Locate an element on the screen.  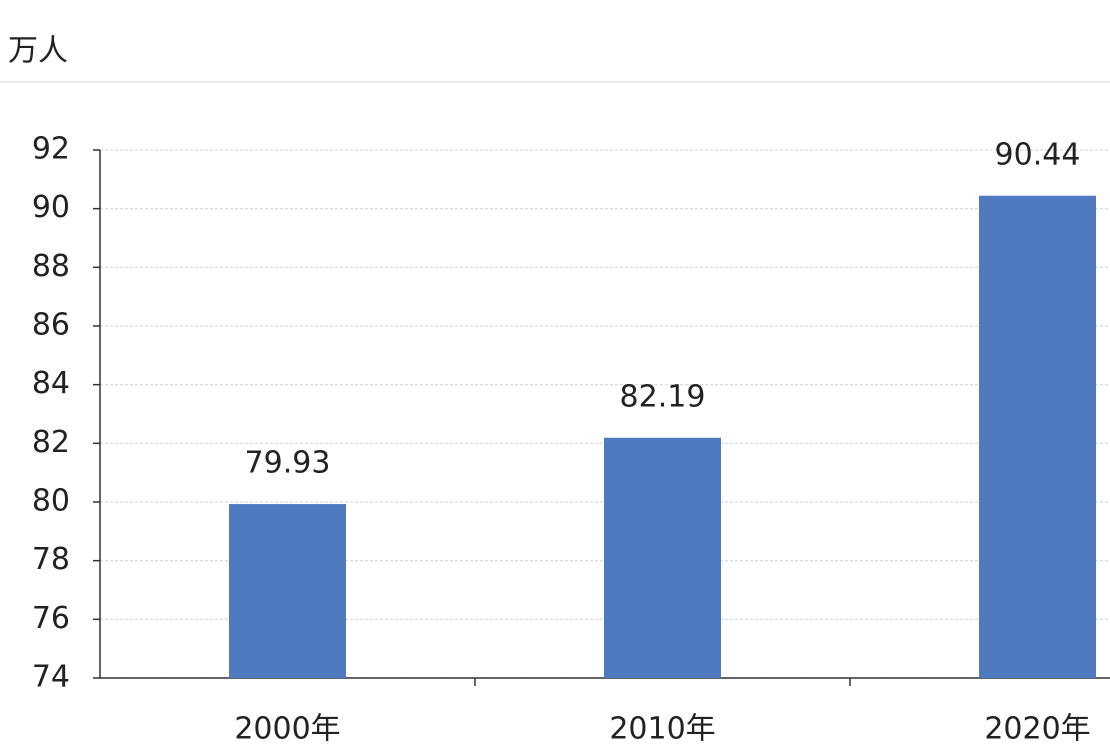
y-tick-label: 78 is located at coordinates (51, 559).